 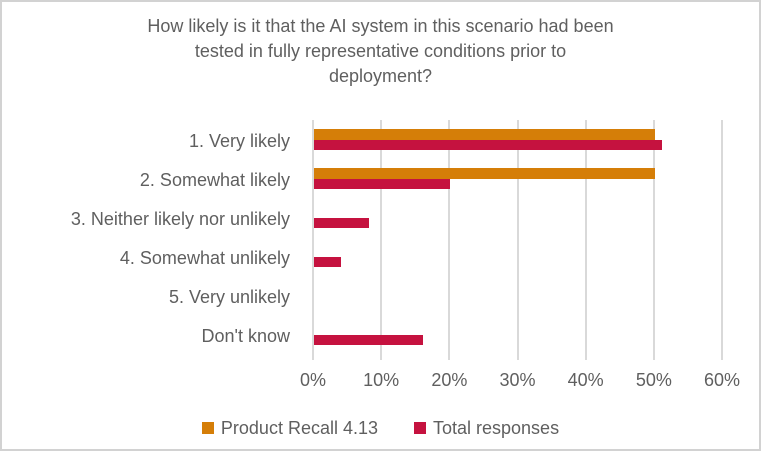 What do you see at coordinates (380, 76) in the screenshot?
I see `chart-title-line-3: deployment?` at bounding box center [380, 76].